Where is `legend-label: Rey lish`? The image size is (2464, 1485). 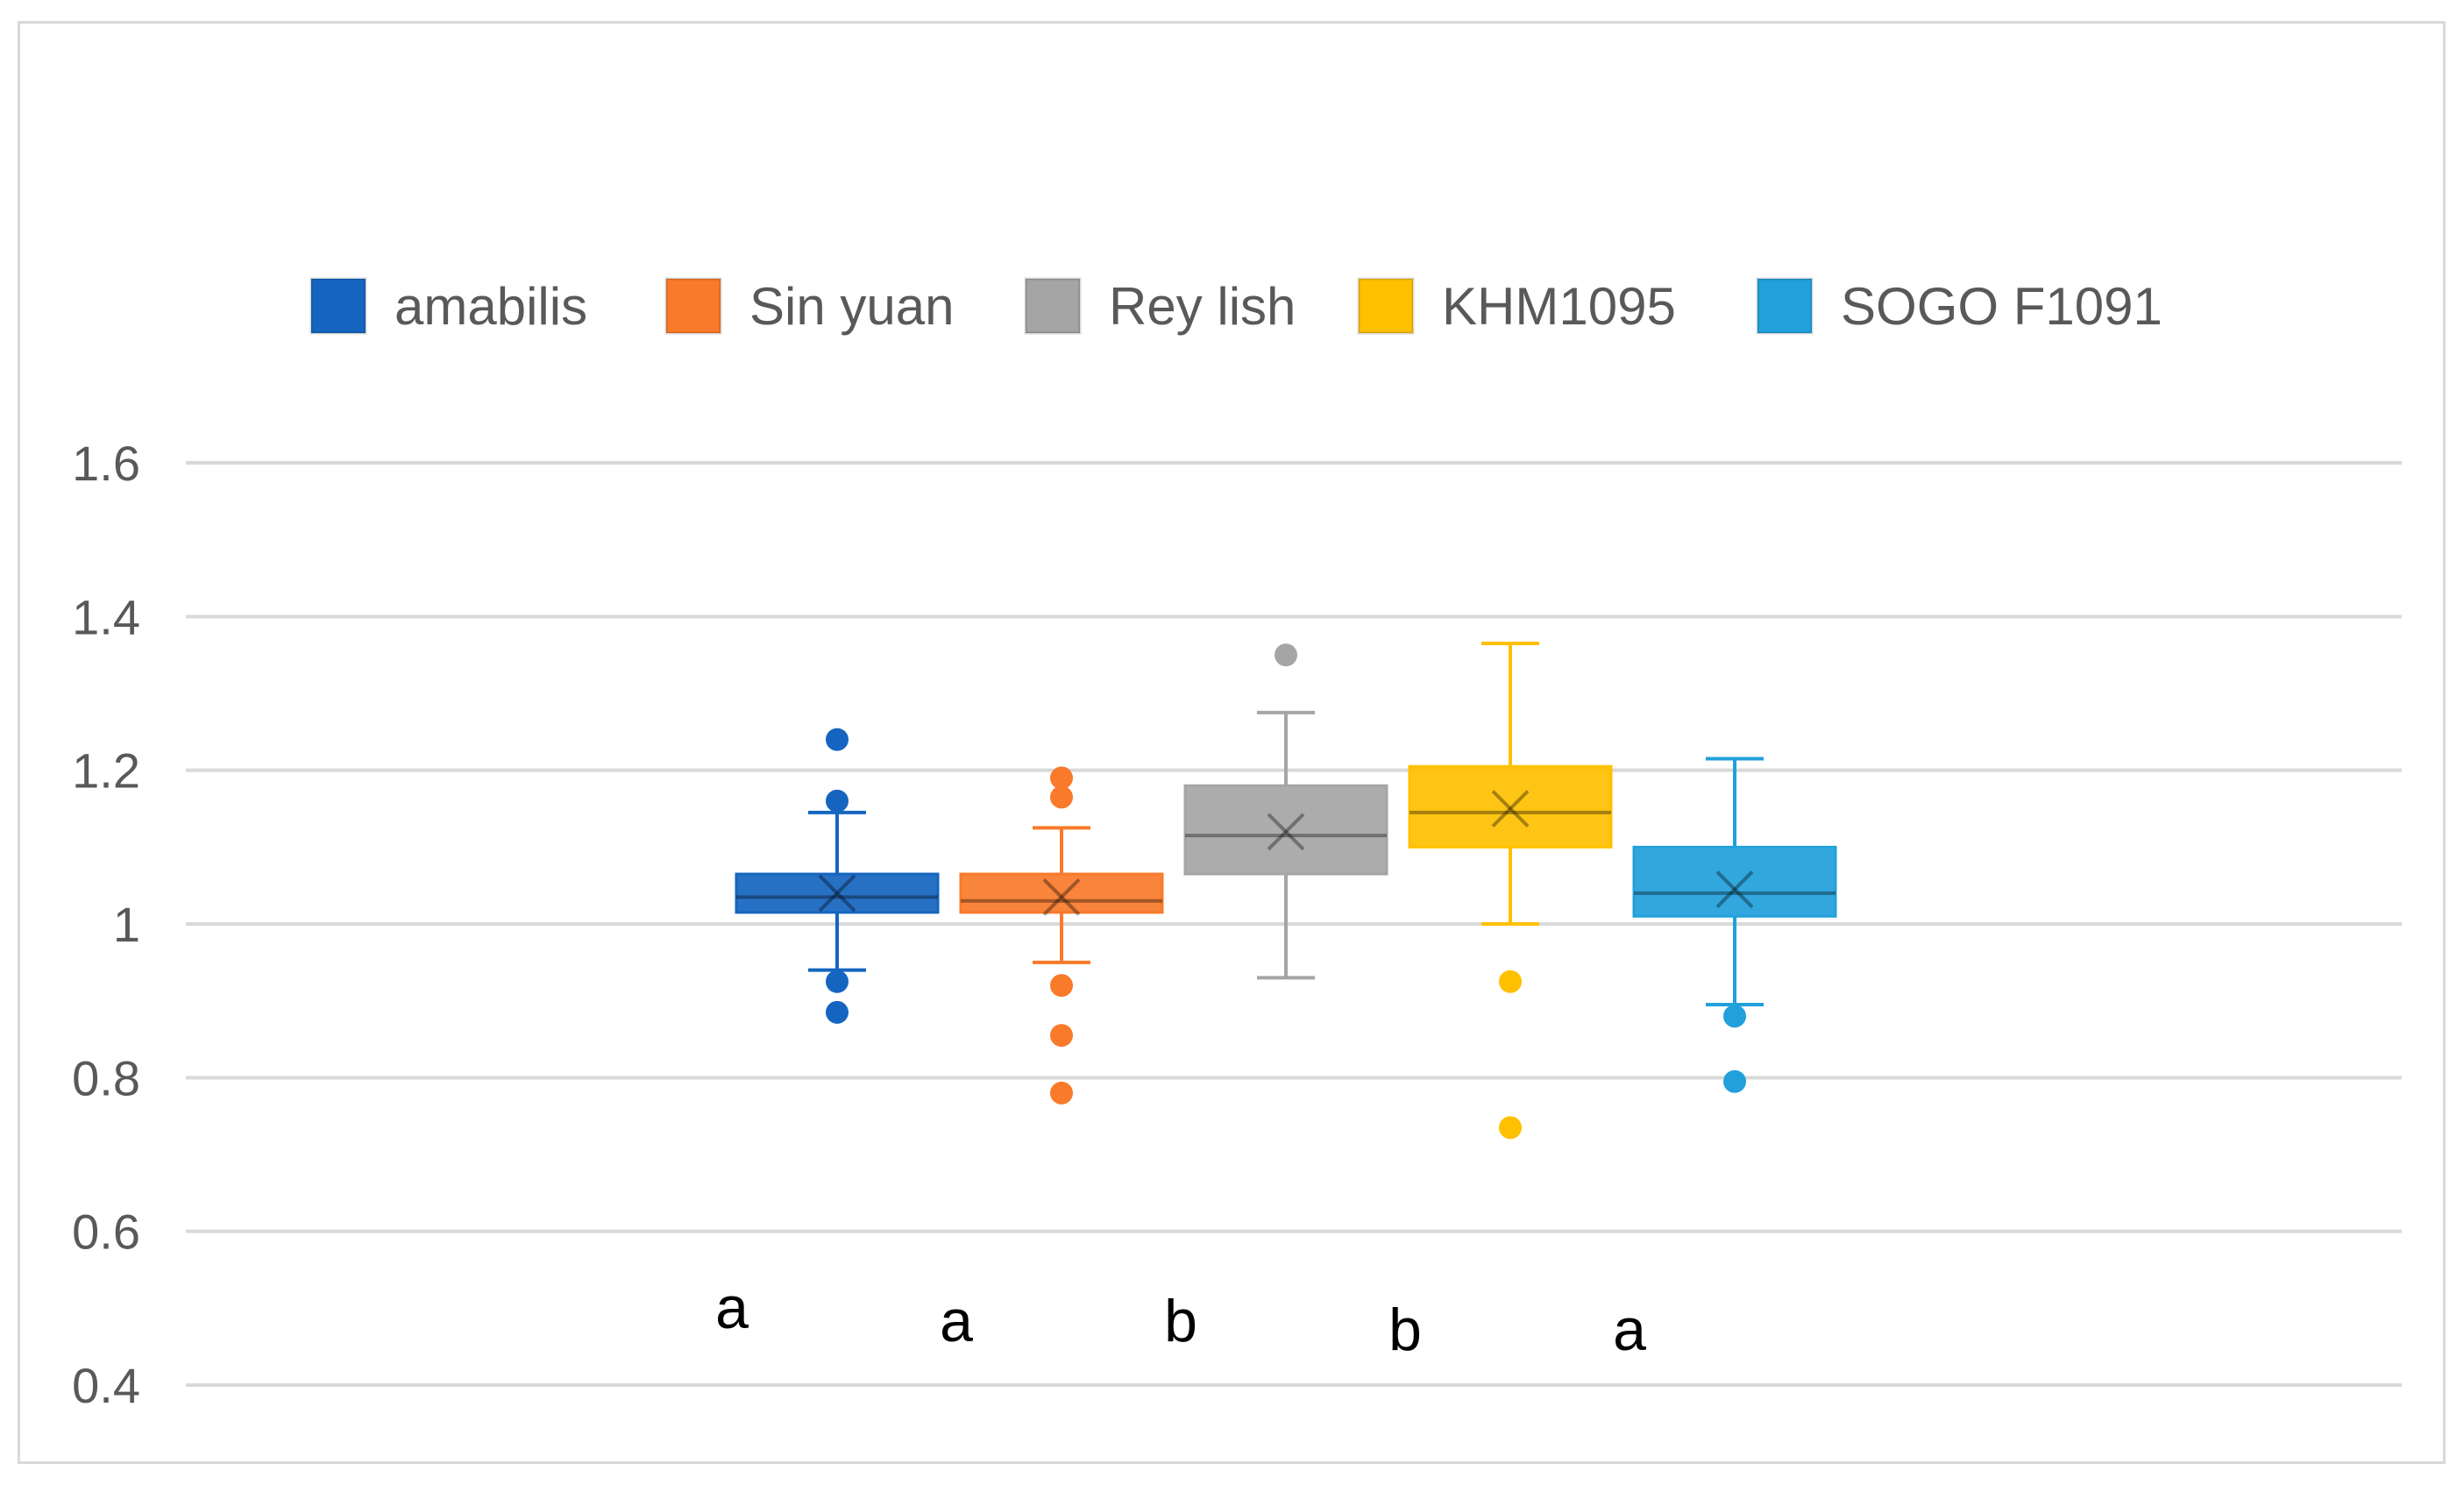
legend-label: Rey lish is located at coordinates (1202, 307).